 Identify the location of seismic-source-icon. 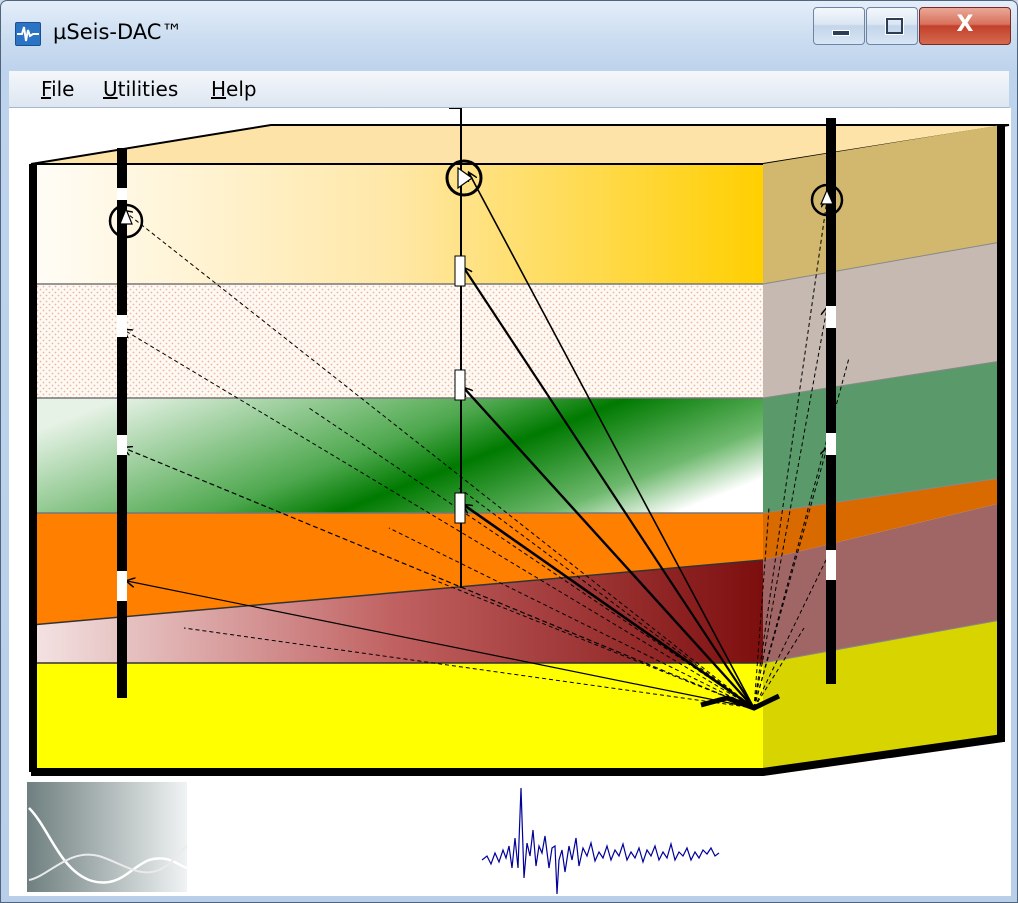
(740, 702).